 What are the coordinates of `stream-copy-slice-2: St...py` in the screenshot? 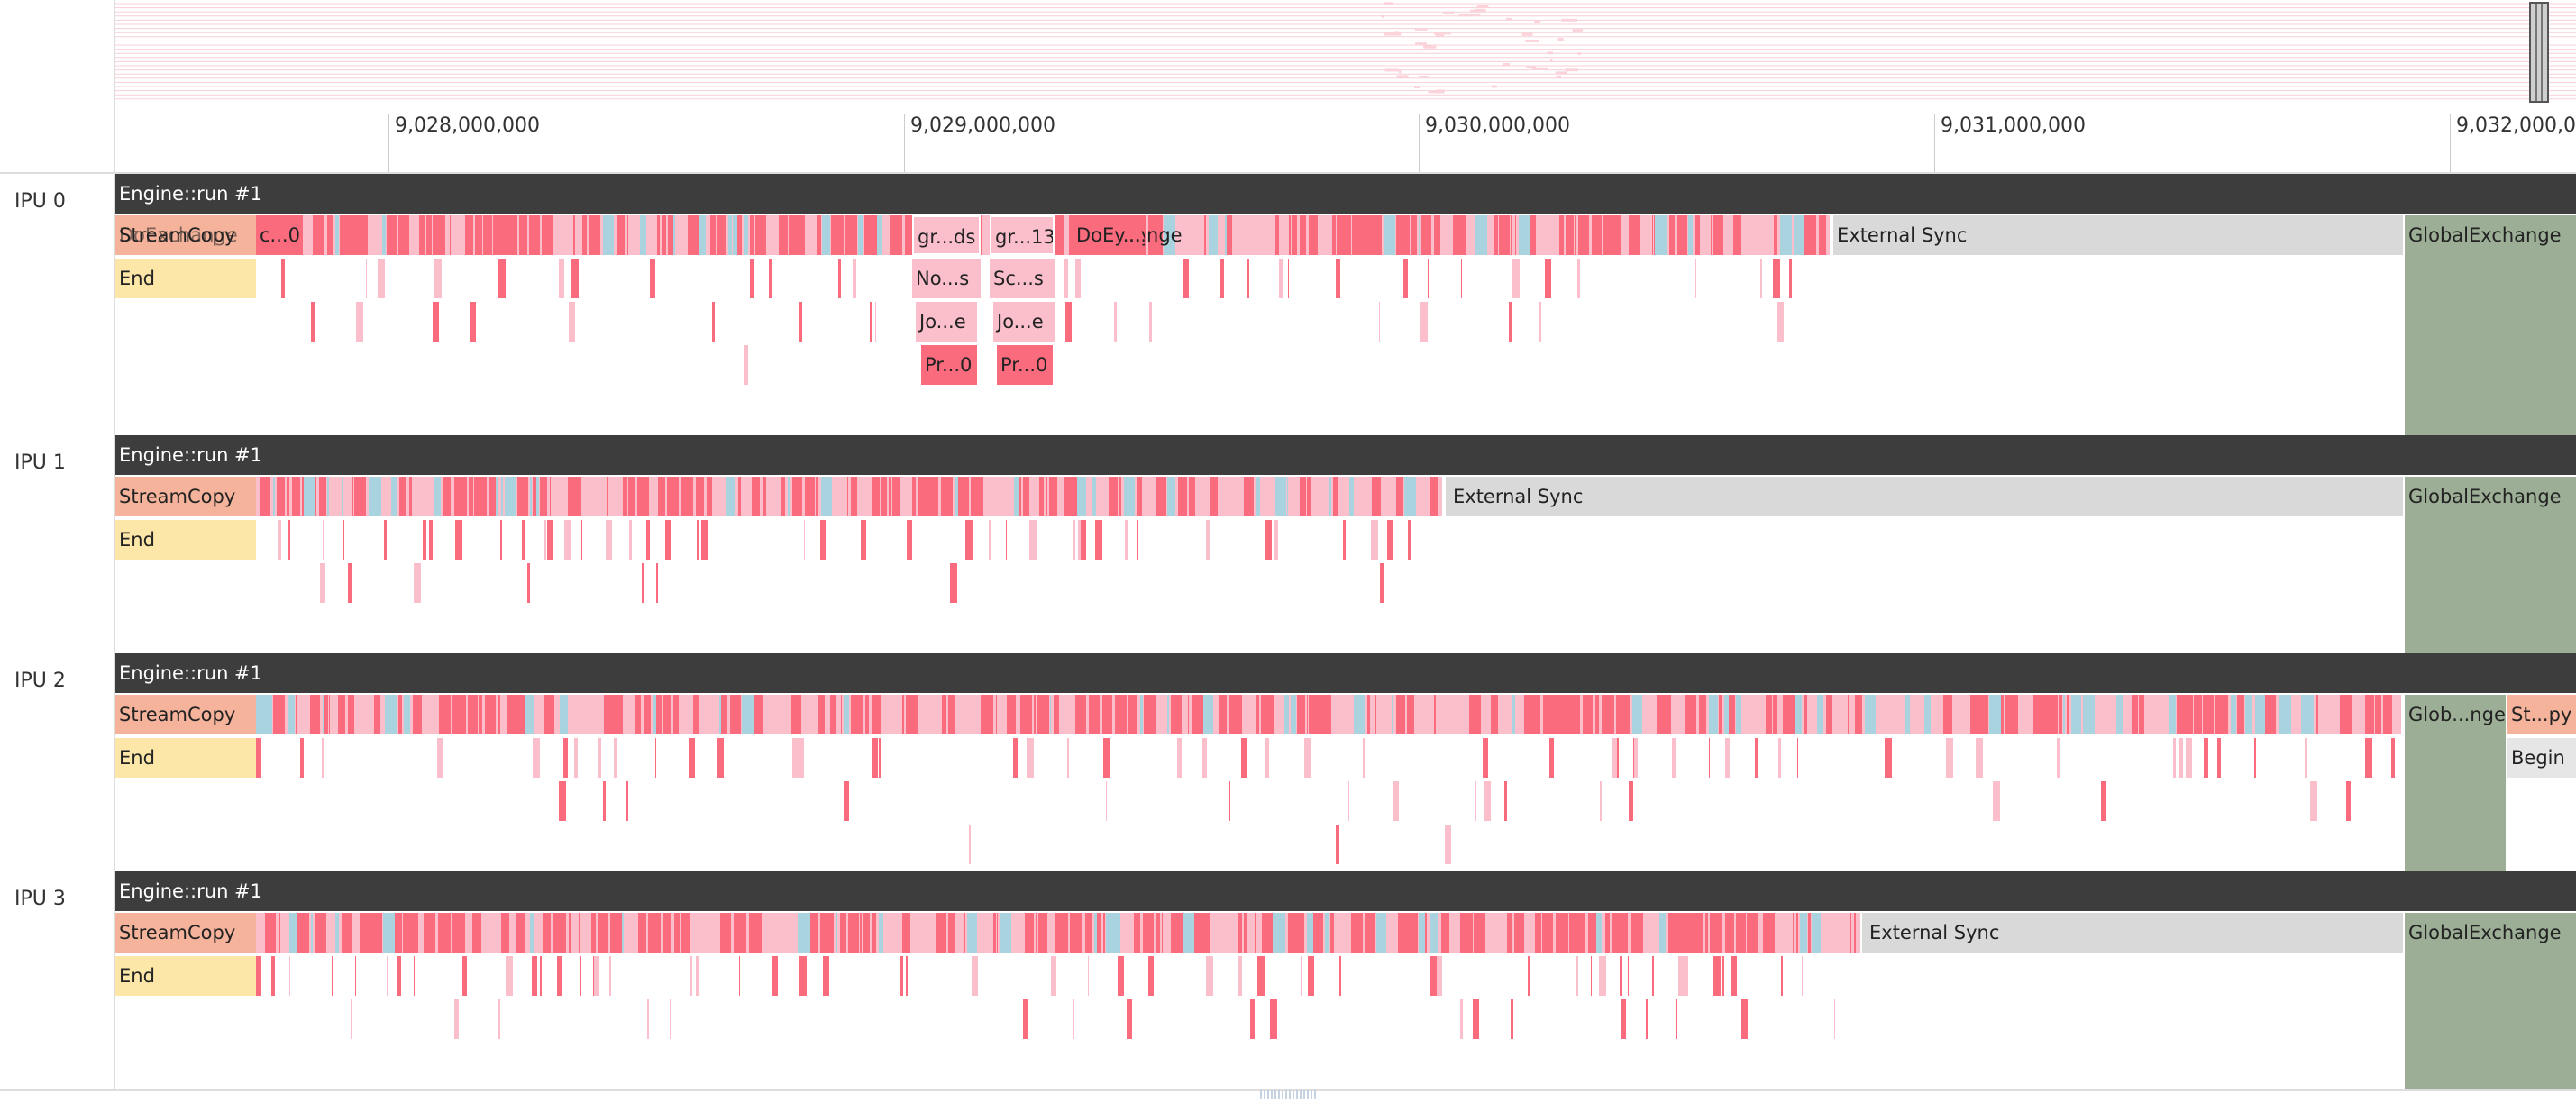 It's located at (2541, 714).